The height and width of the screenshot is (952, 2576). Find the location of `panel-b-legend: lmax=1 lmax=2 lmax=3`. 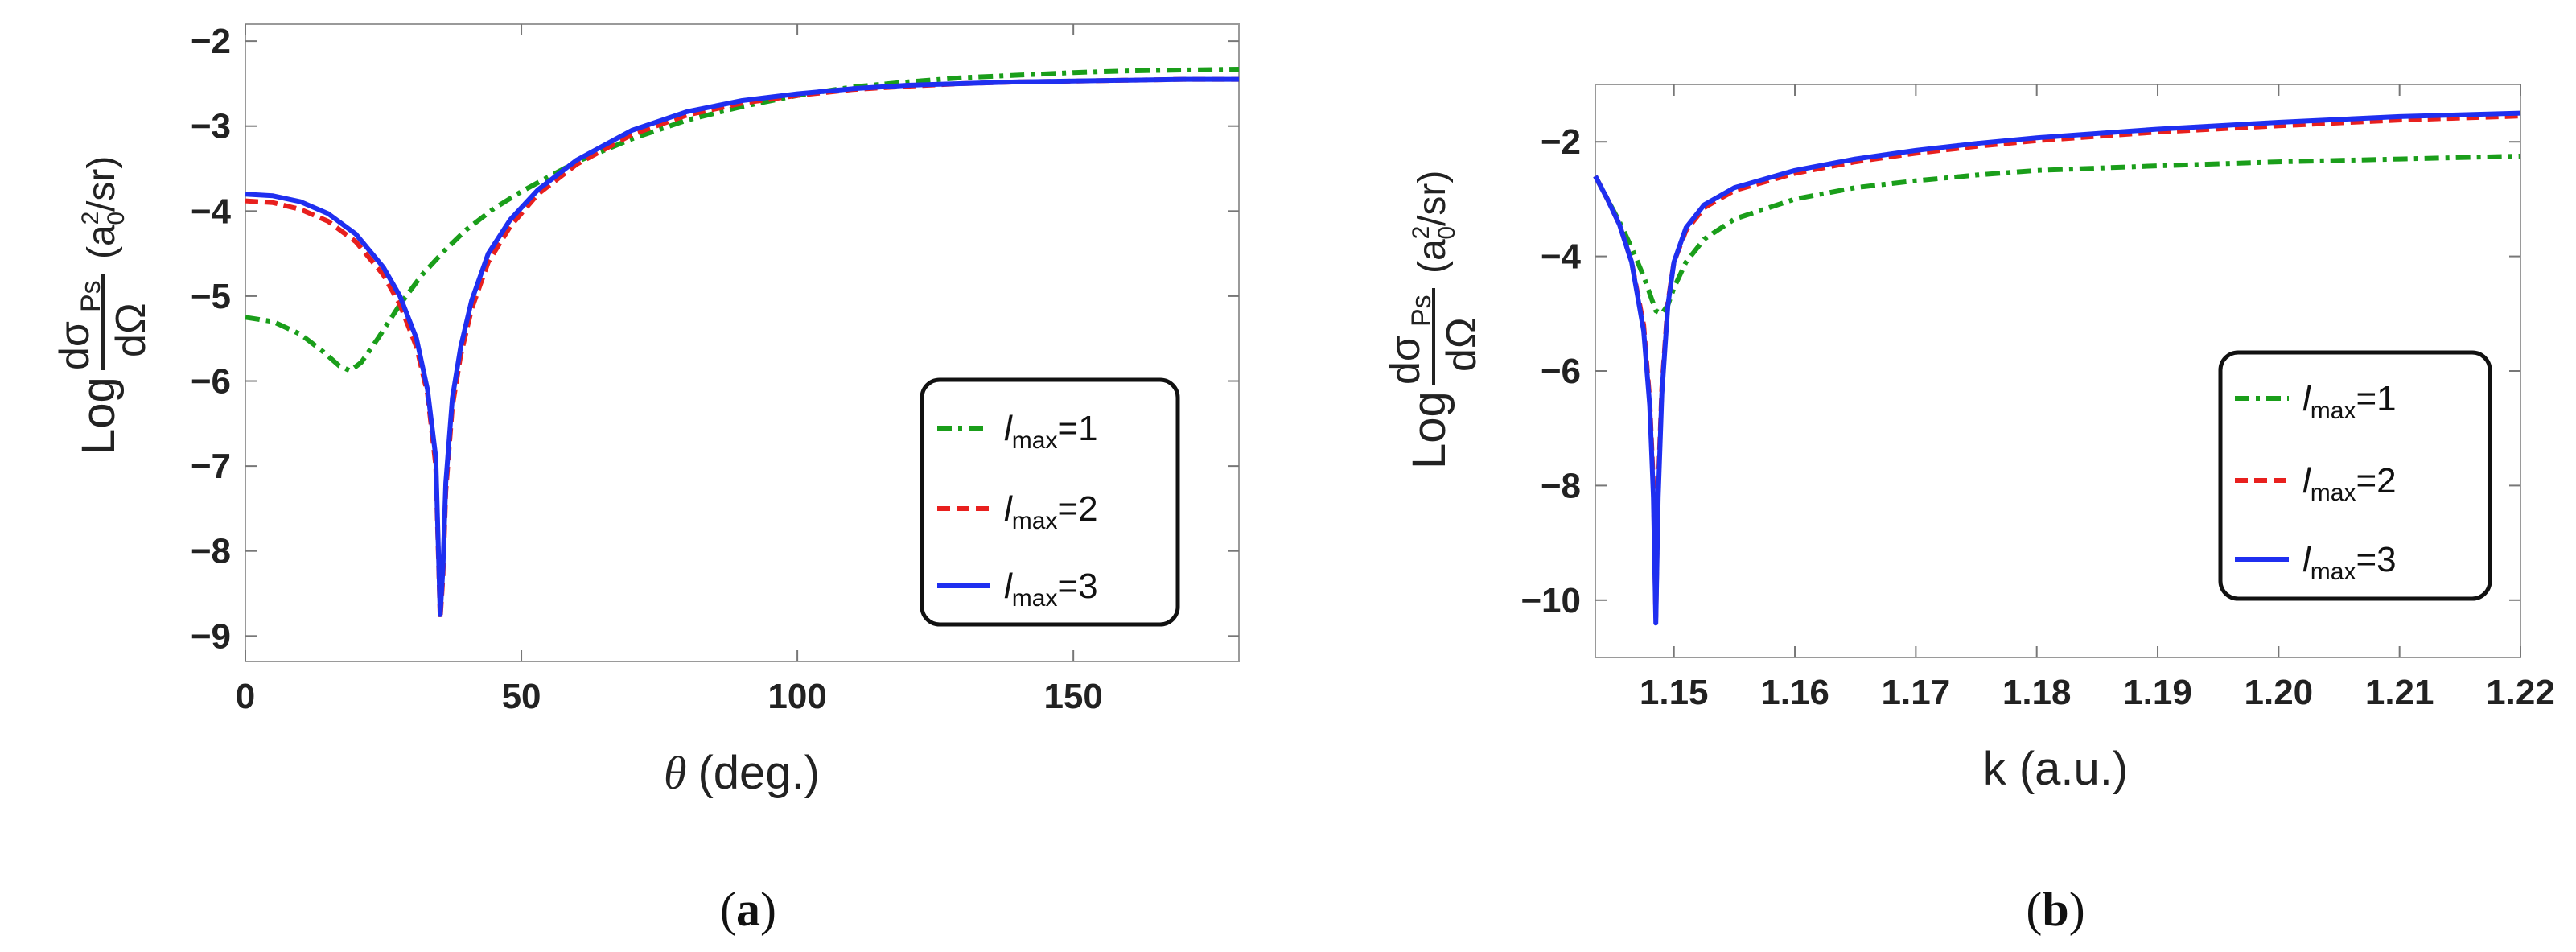

panel-b-legend: lmax=1 lmax=2 lmax=3 is located at coordinates (2355, 476).